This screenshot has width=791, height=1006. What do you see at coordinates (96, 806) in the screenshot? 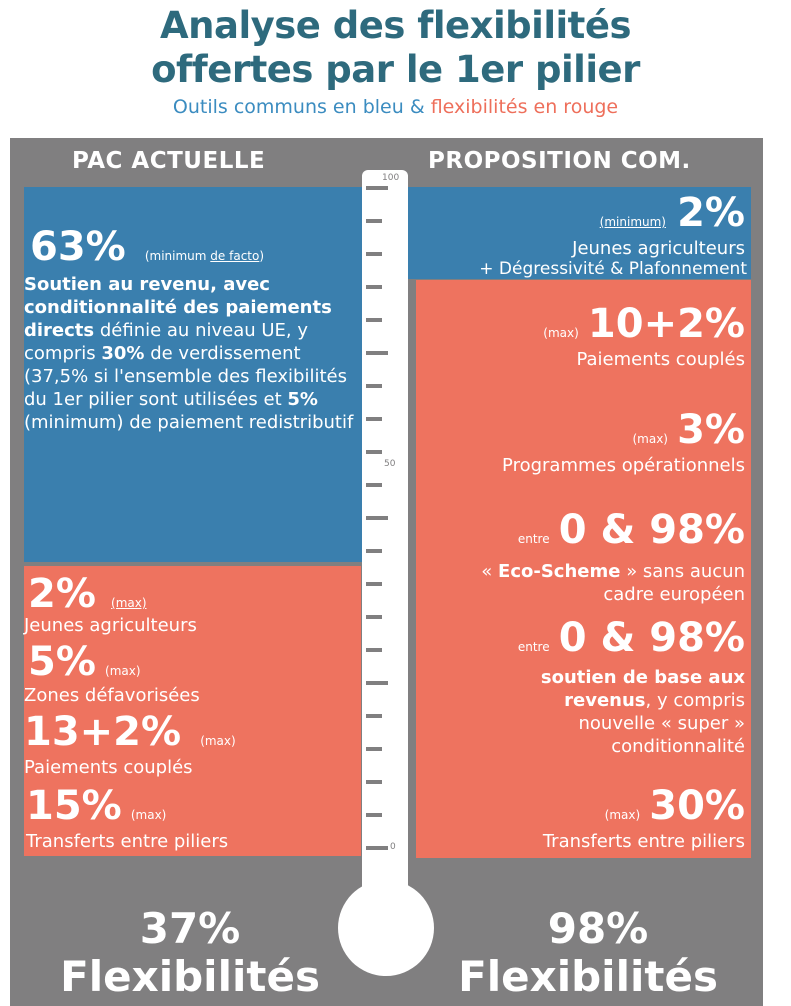
I see `left-item-transfers: 15% (max)` at bounding box center [96, 806].